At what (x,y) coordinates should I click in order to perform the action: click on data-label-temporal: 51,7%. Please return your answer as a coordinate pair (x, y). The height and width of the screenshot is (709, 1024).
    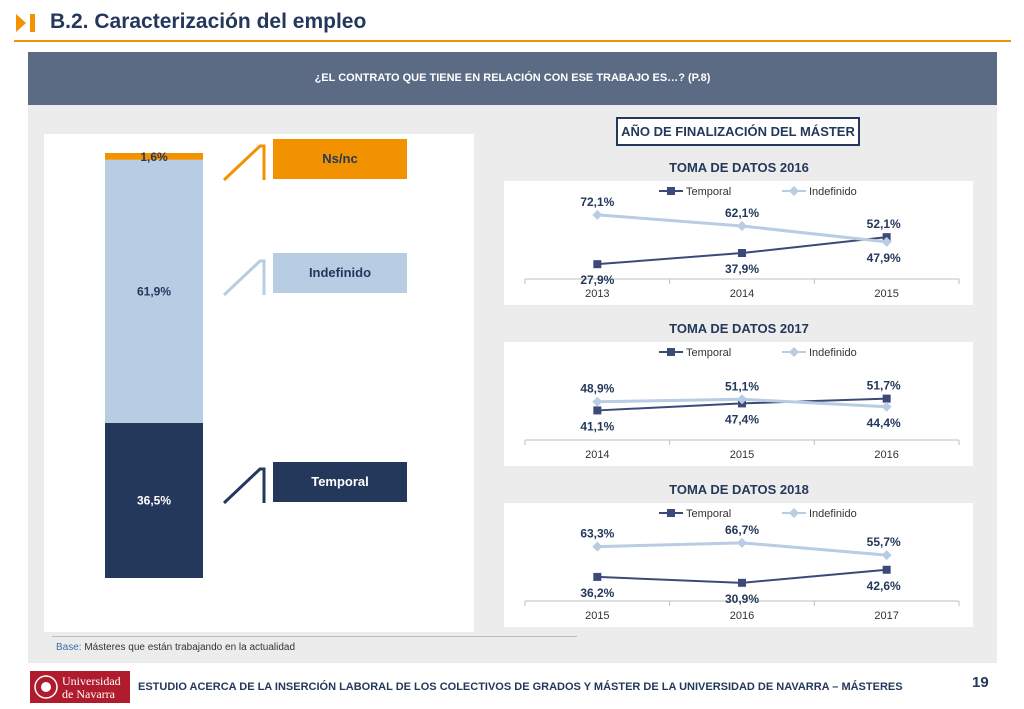
    Looking at the image, I should click on (884, 386).